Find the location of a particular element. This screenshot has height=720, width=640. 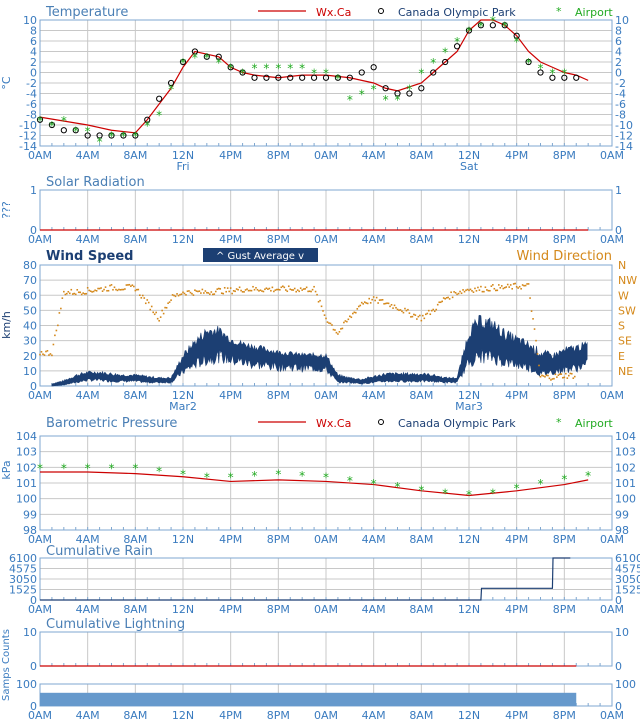

y-tick-label-right: 6 is located at coordinates (618, 41).